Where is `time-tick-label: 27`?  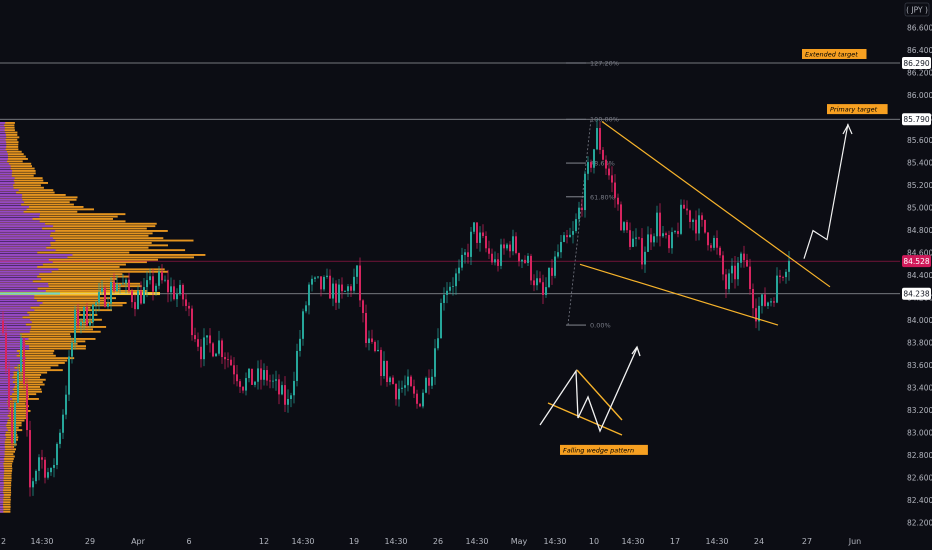 time-tick-label: 27 is located at coordinates (807, 541).